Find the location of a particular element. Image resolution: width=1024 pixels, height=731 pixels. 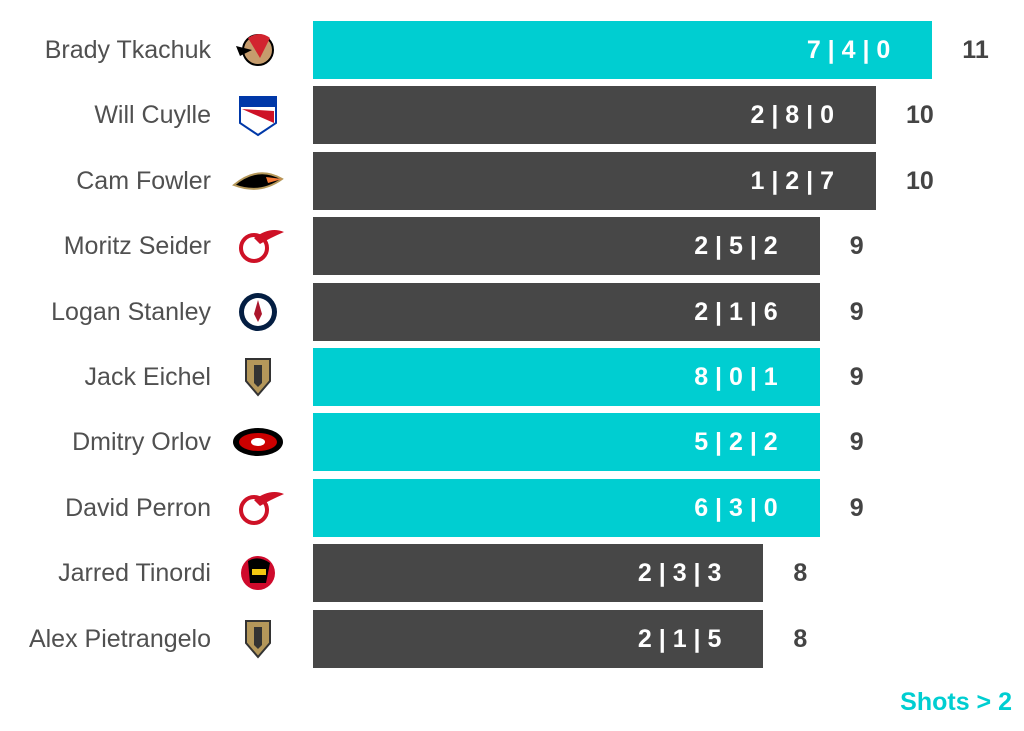

player-name-label: Jack Eichel is located at coordinates (147, 377).